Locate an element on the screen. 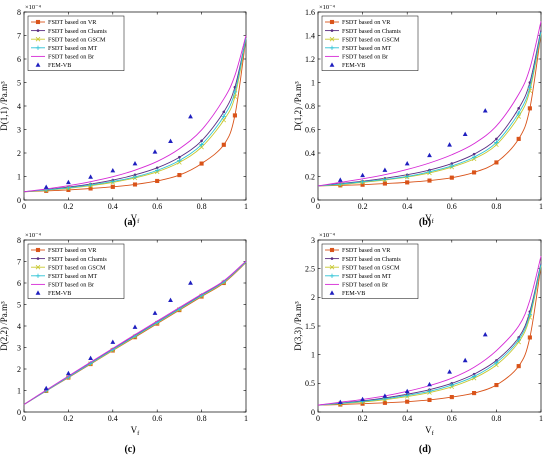 This screenshot has width=550, height=461. legend-marker-FEM is located at coordinates (38, 64).